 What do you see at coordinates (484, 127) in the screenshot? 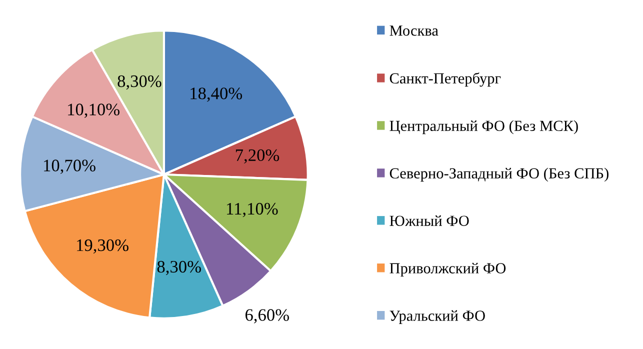
I see `legend-label: Центральный ФО (Без МСК)` at bounding box center [484, 127].